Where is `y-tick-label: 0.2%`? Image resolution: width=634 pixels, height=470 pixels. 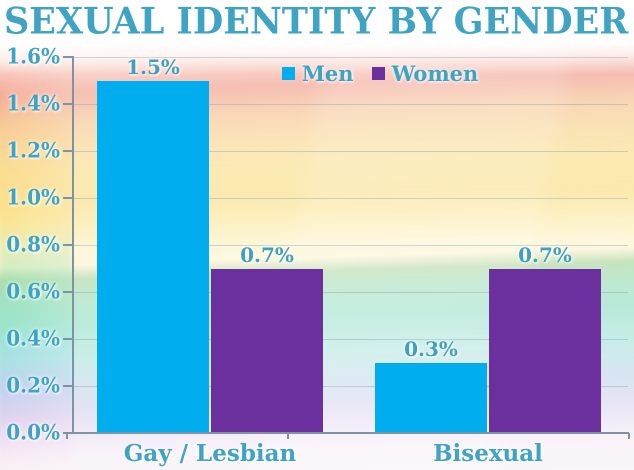
y-tick-label: 0.2% is located at coordinates (33, 385).